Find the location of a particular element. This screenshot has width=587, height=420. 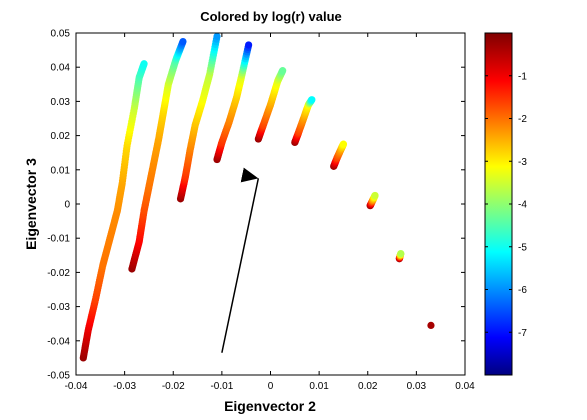

x-tick-label: 0.02 is located at coordinates (368, 386).